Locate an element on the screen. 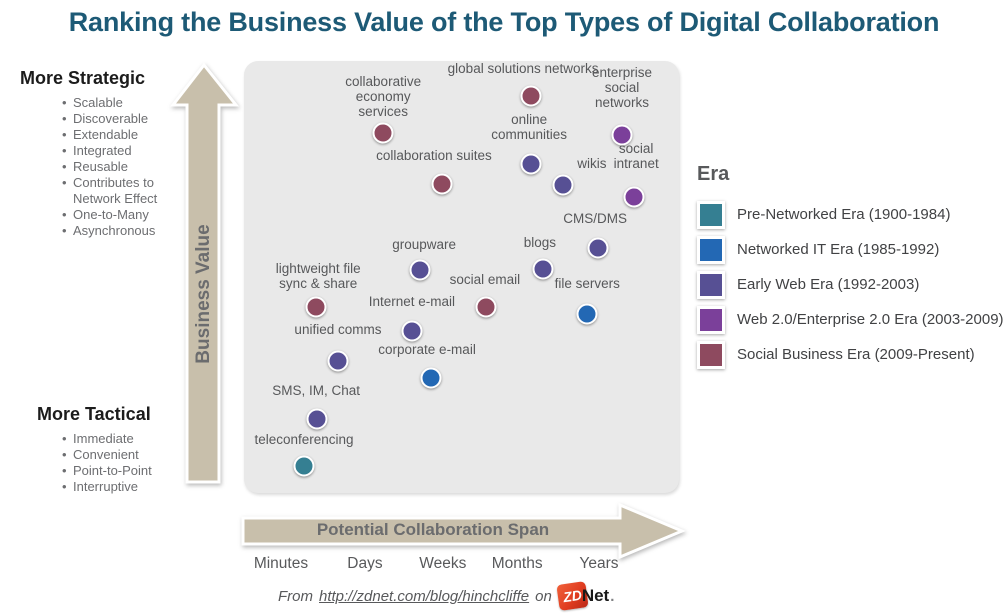 This screenshot has width=1008, height=614. x-axis-ticks: Minutes Days Weeks Months Years is located at coordinates (461, 565).